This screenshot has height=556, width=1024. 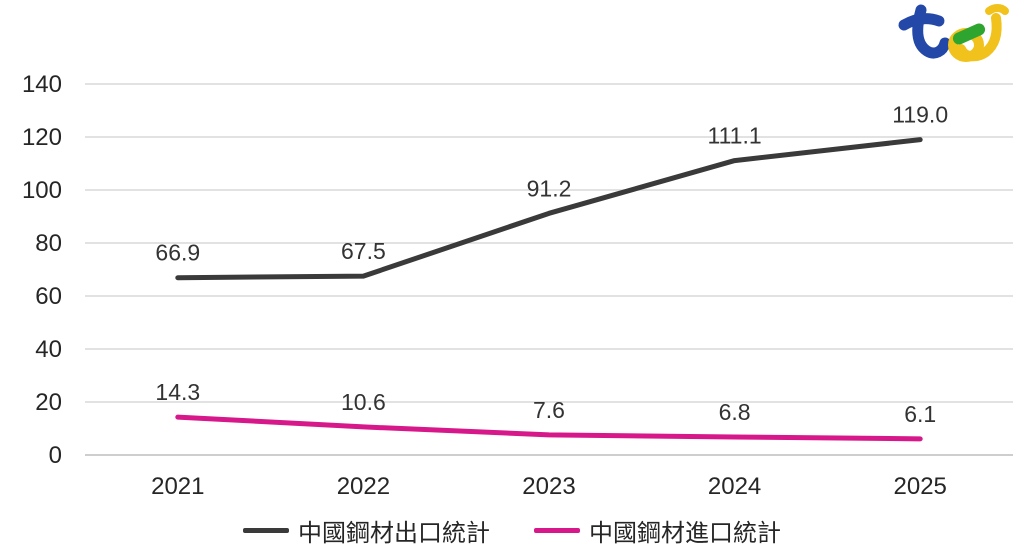 What do you see at coordinates (394, 533) in the screenshot?
I see `legend-label-export: 中國鋼材出口統計` at bounding box center [394, 533].